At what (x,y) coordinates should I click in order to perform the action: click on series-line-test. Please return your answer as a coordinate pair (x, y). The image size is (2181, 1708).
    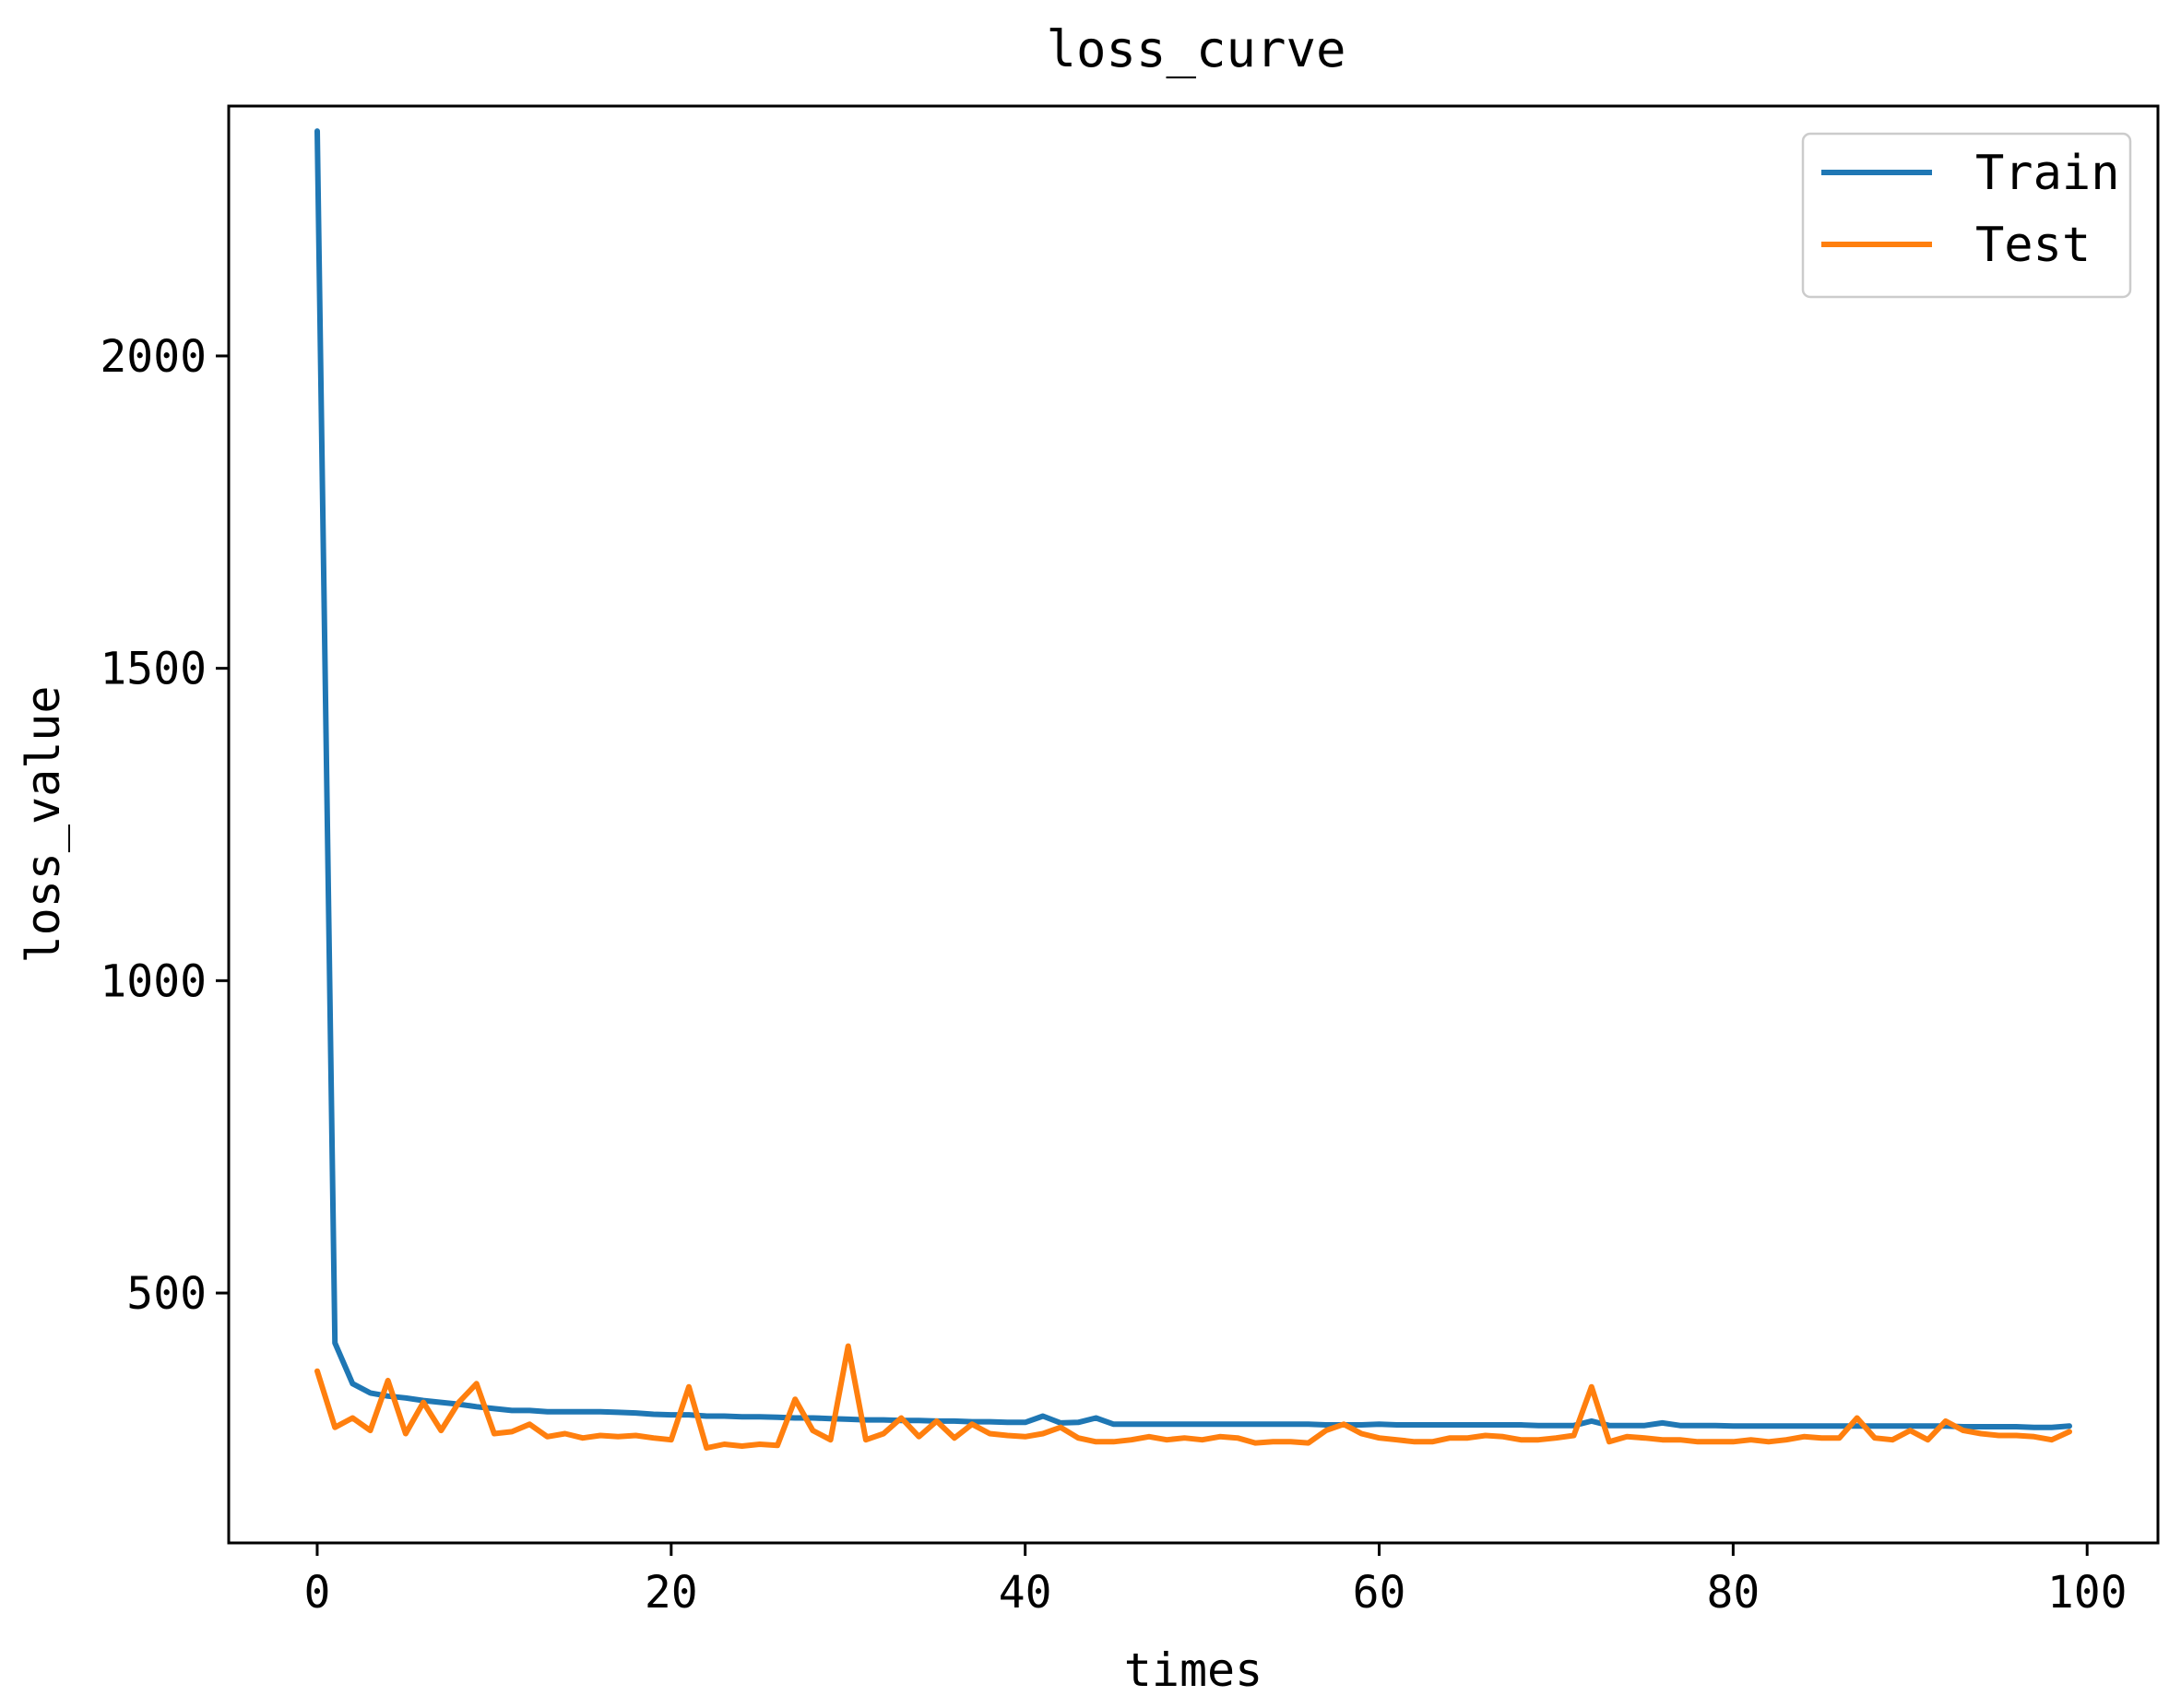
    Looking at the image, I should click on (1193, 1397).